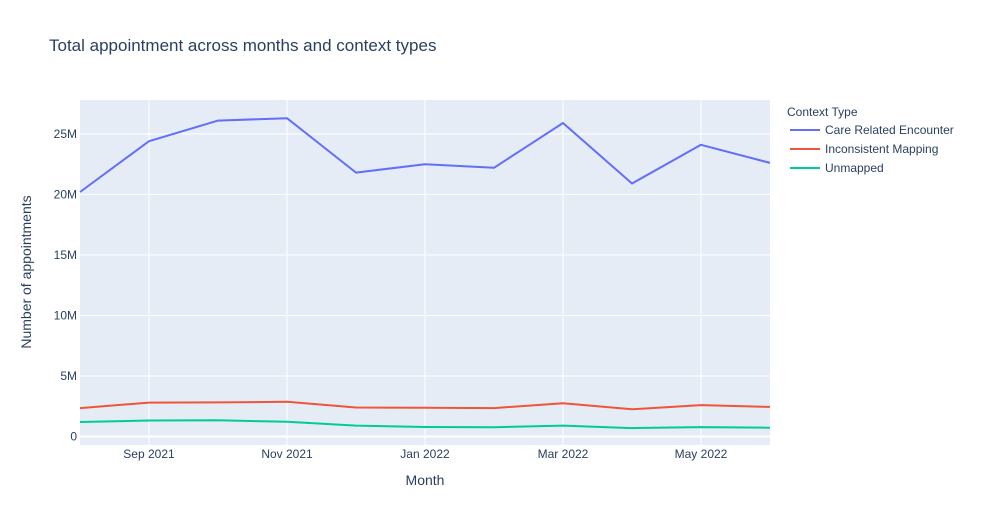 This screenshot has width=985, height=525. I want to click on legend-label: Unmapped, so click(854, 168).